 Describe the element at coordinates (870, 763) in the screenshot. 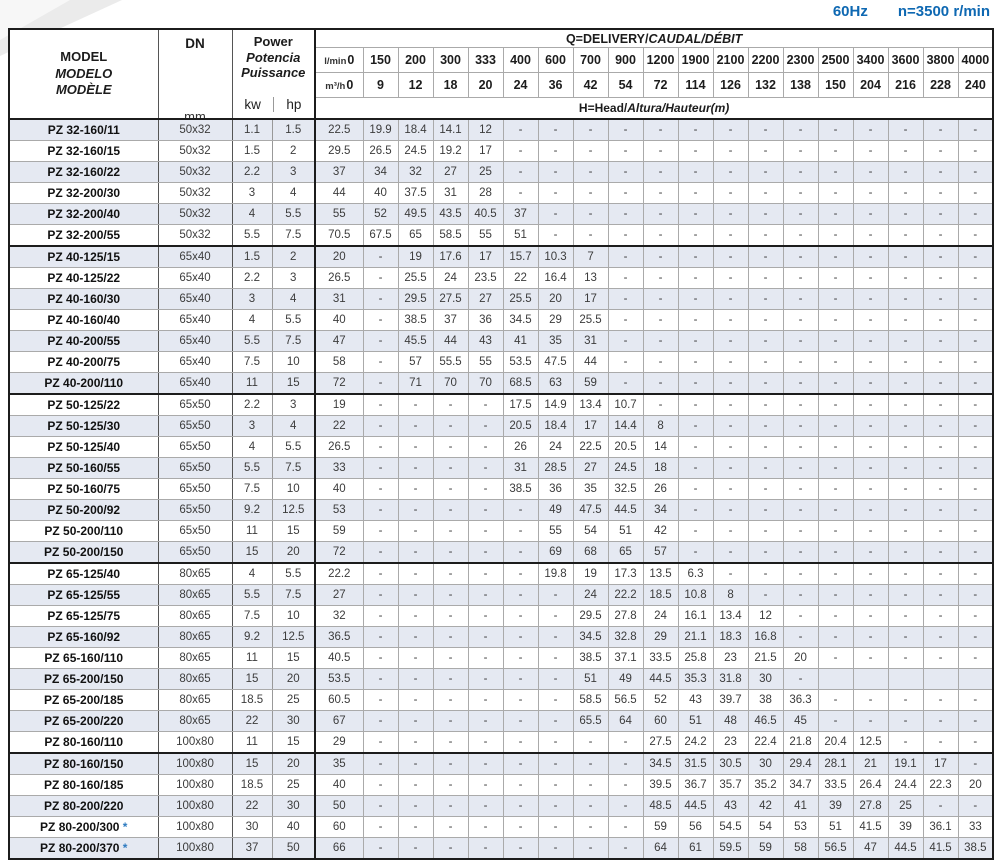

I see `head-value: 21` at that location.